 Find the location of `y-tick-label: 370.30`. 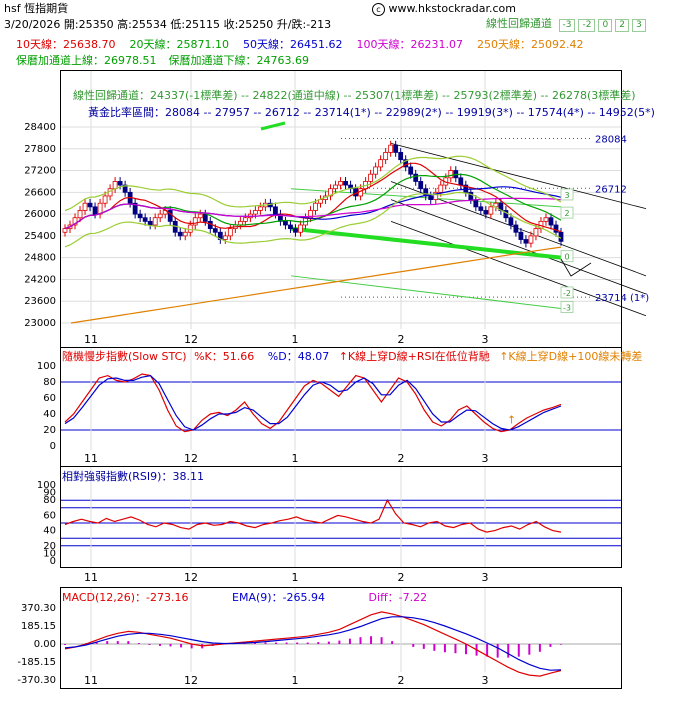

y-tick-label: 370.30 is located at coordinates (38, 608).